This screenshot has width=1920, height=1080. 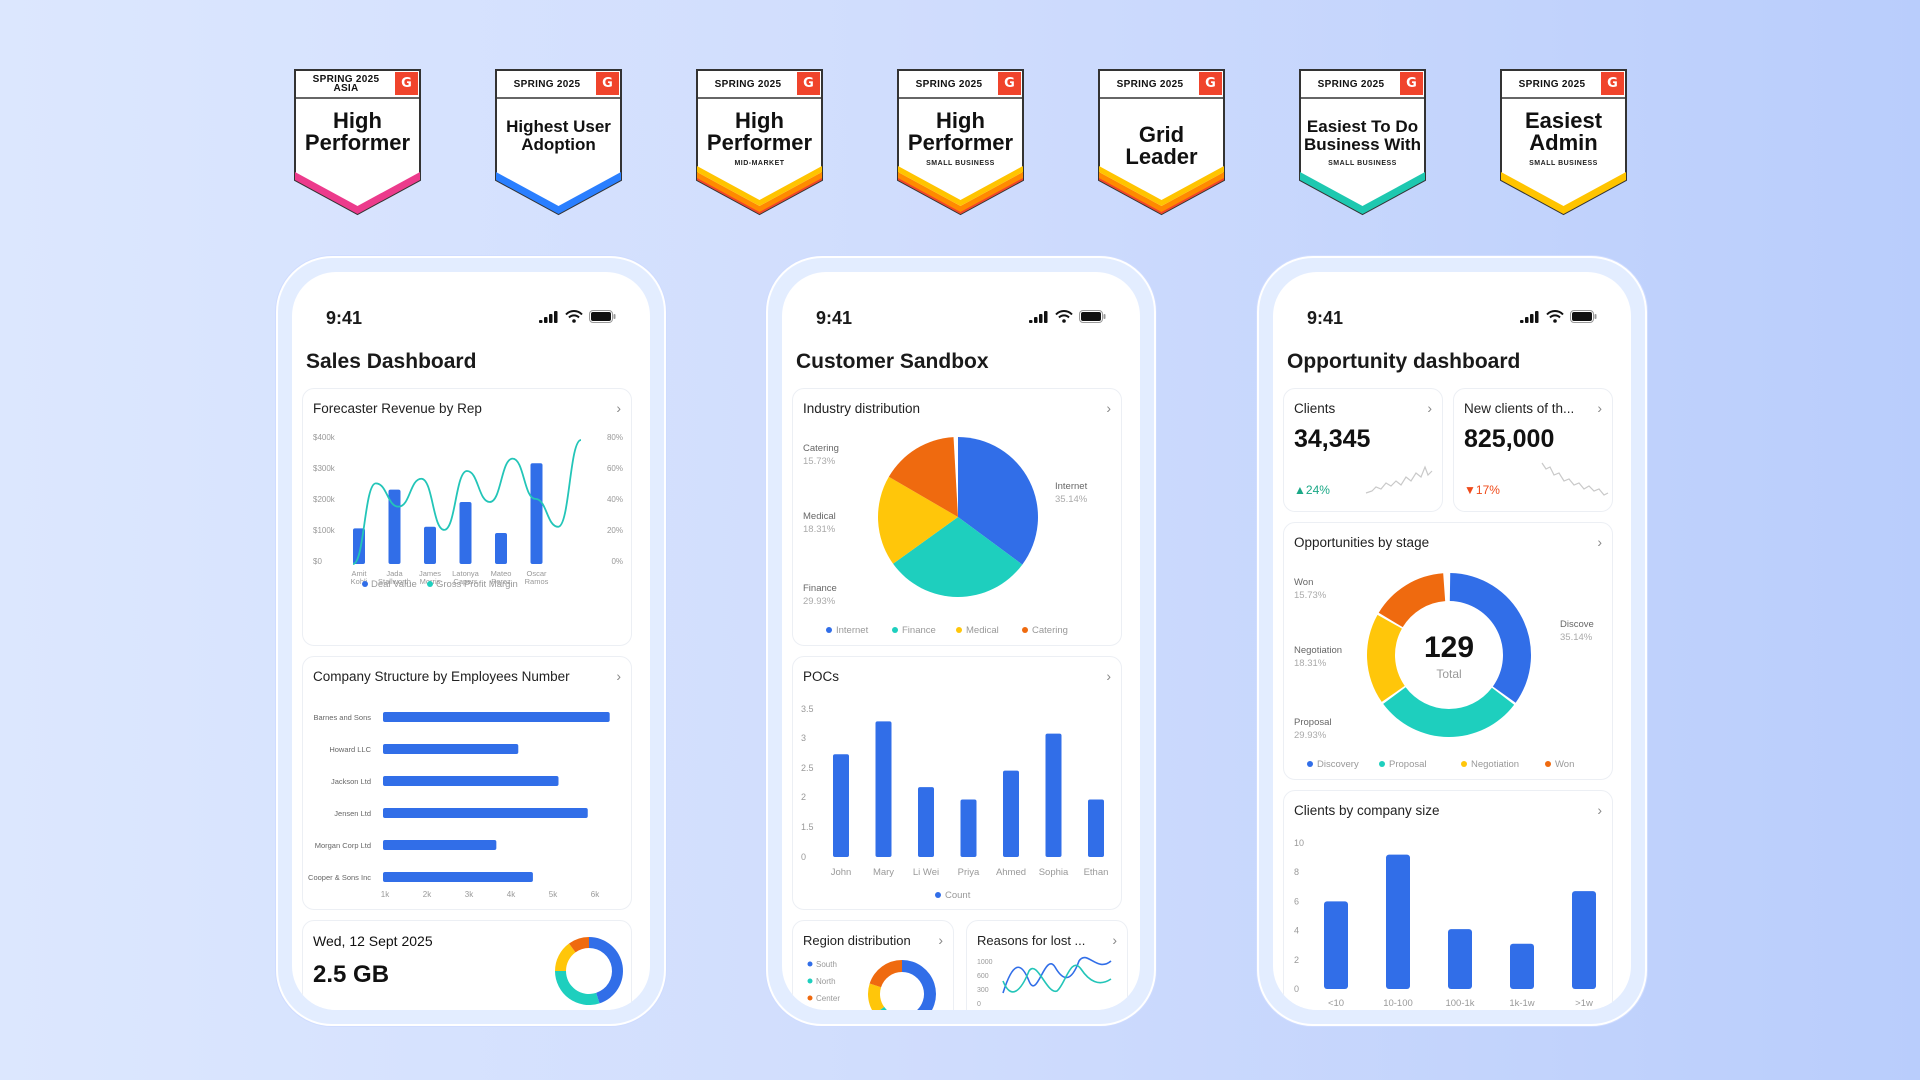 I want to click on storage-card: Wed, 12 Sept 2025 2.5 GB, so click(x=467, y=965).